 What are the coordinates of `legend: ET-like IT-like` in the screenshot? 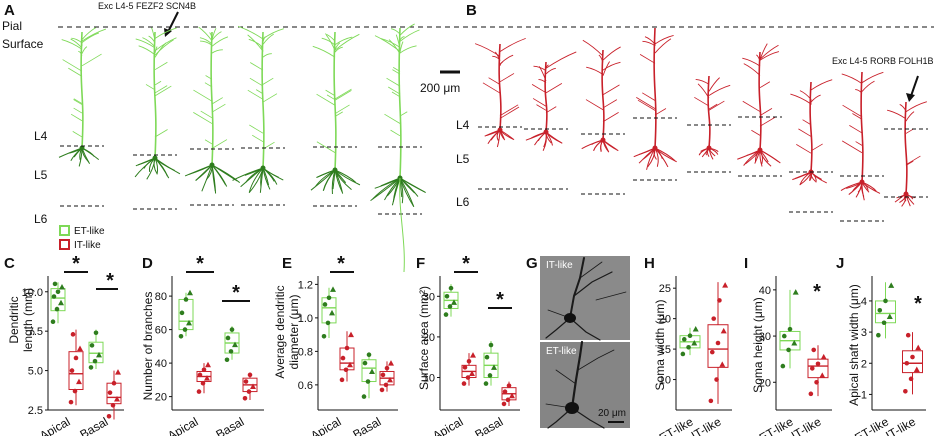 It's located at (82, 238).